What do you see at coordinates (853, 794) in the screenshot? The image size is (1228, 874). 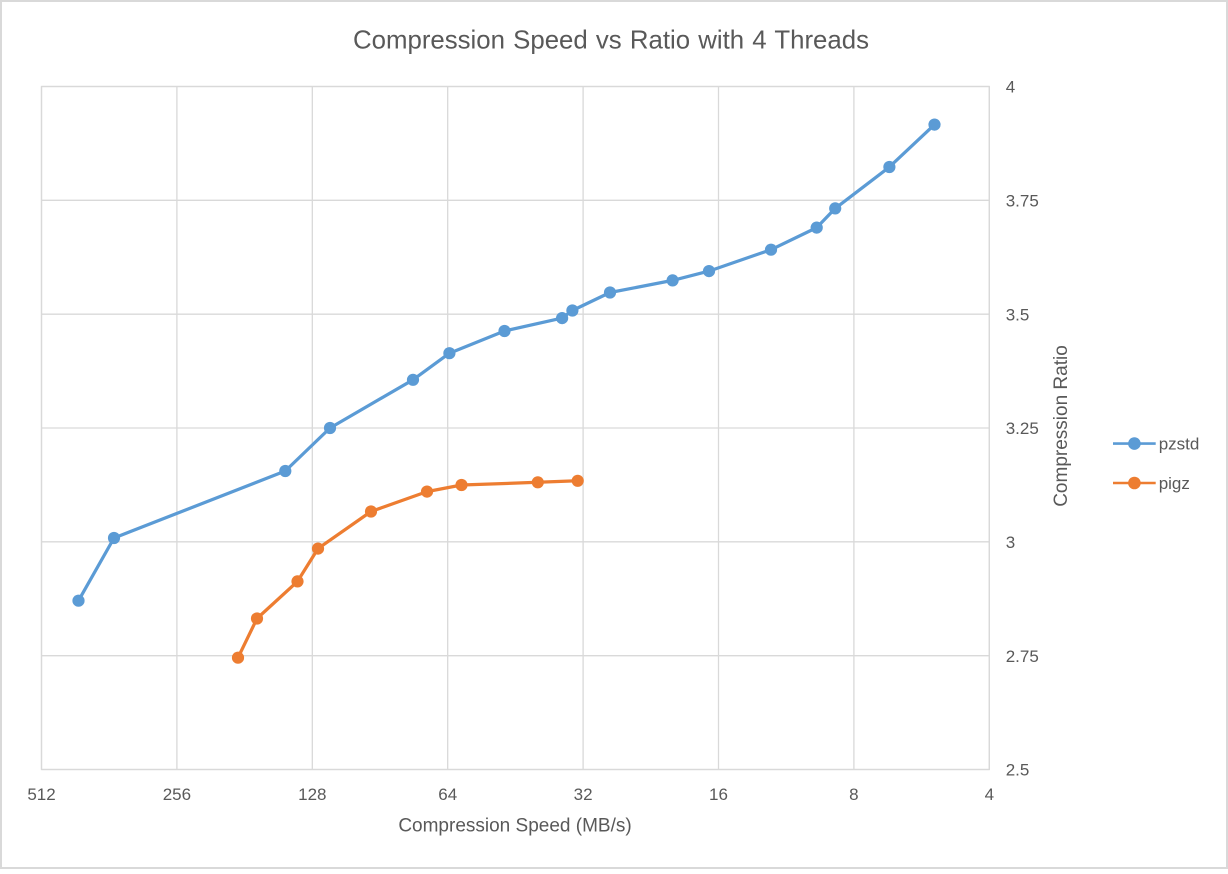 I see `svg-text: 8` at bounding box center [853, 794].